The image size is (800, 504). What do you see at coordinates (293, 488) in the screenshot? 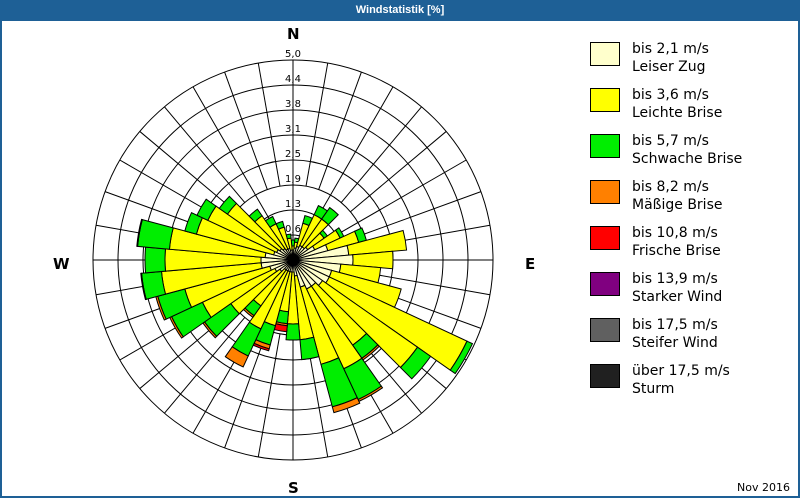
I see `south-label: S` at bounding box center [293, 488].